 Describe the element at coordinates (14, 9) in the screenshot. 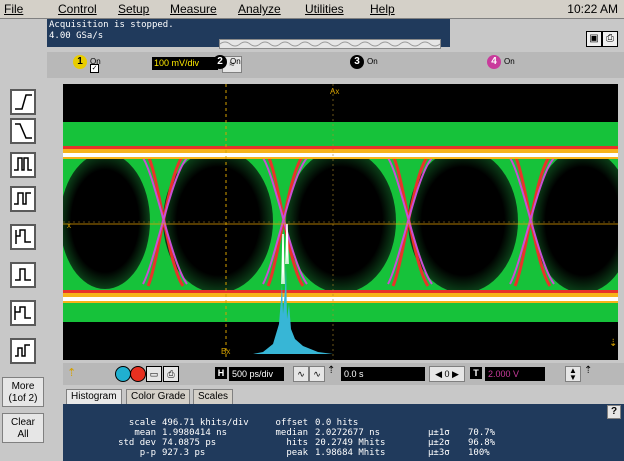

I see `menu-file: File` at that location.